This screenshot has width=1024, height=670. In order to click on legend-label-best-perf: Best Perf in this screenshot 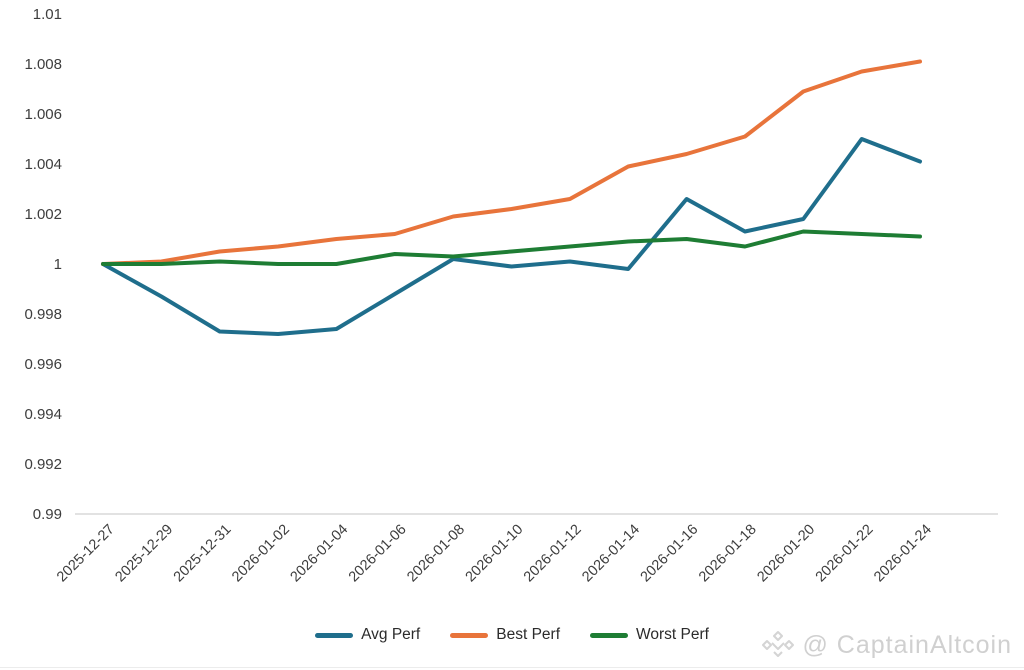, I will do `click(528, 634)`.